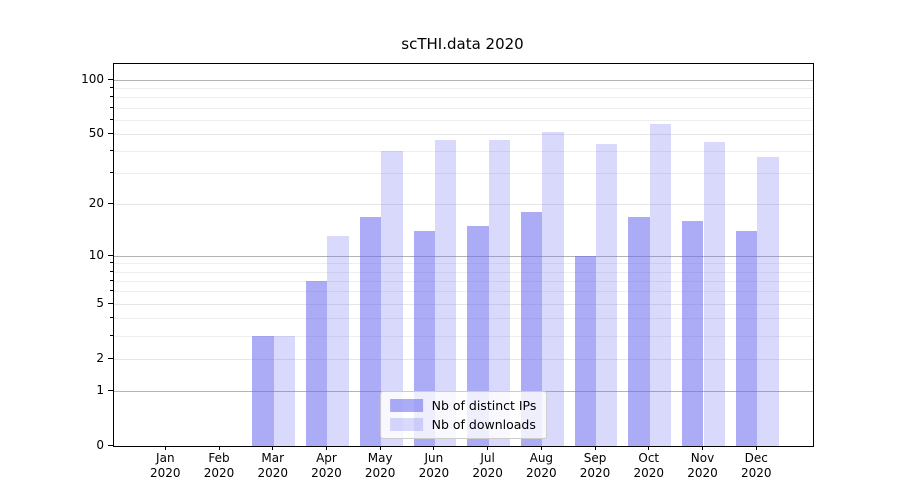  I want to click on bar-ips-jul, so click(478, 335).